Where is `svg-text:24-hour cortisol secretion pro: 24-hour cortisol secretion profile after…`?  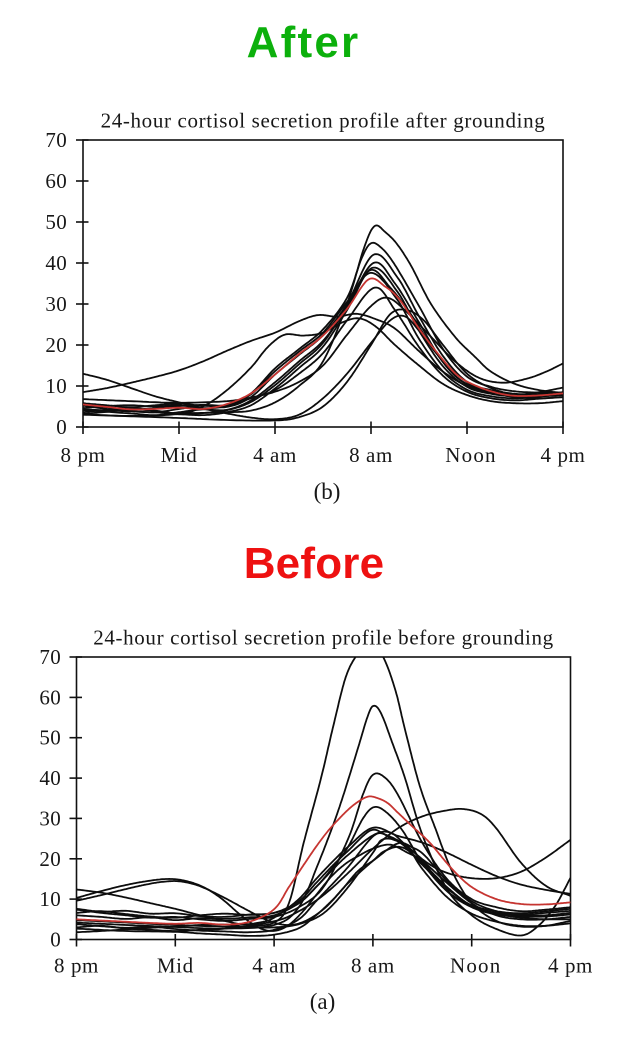 svg-text:24-hour cortisol secretion pro: 24-hour cortisol secretion profile after… is located at coordinates (323, 121).